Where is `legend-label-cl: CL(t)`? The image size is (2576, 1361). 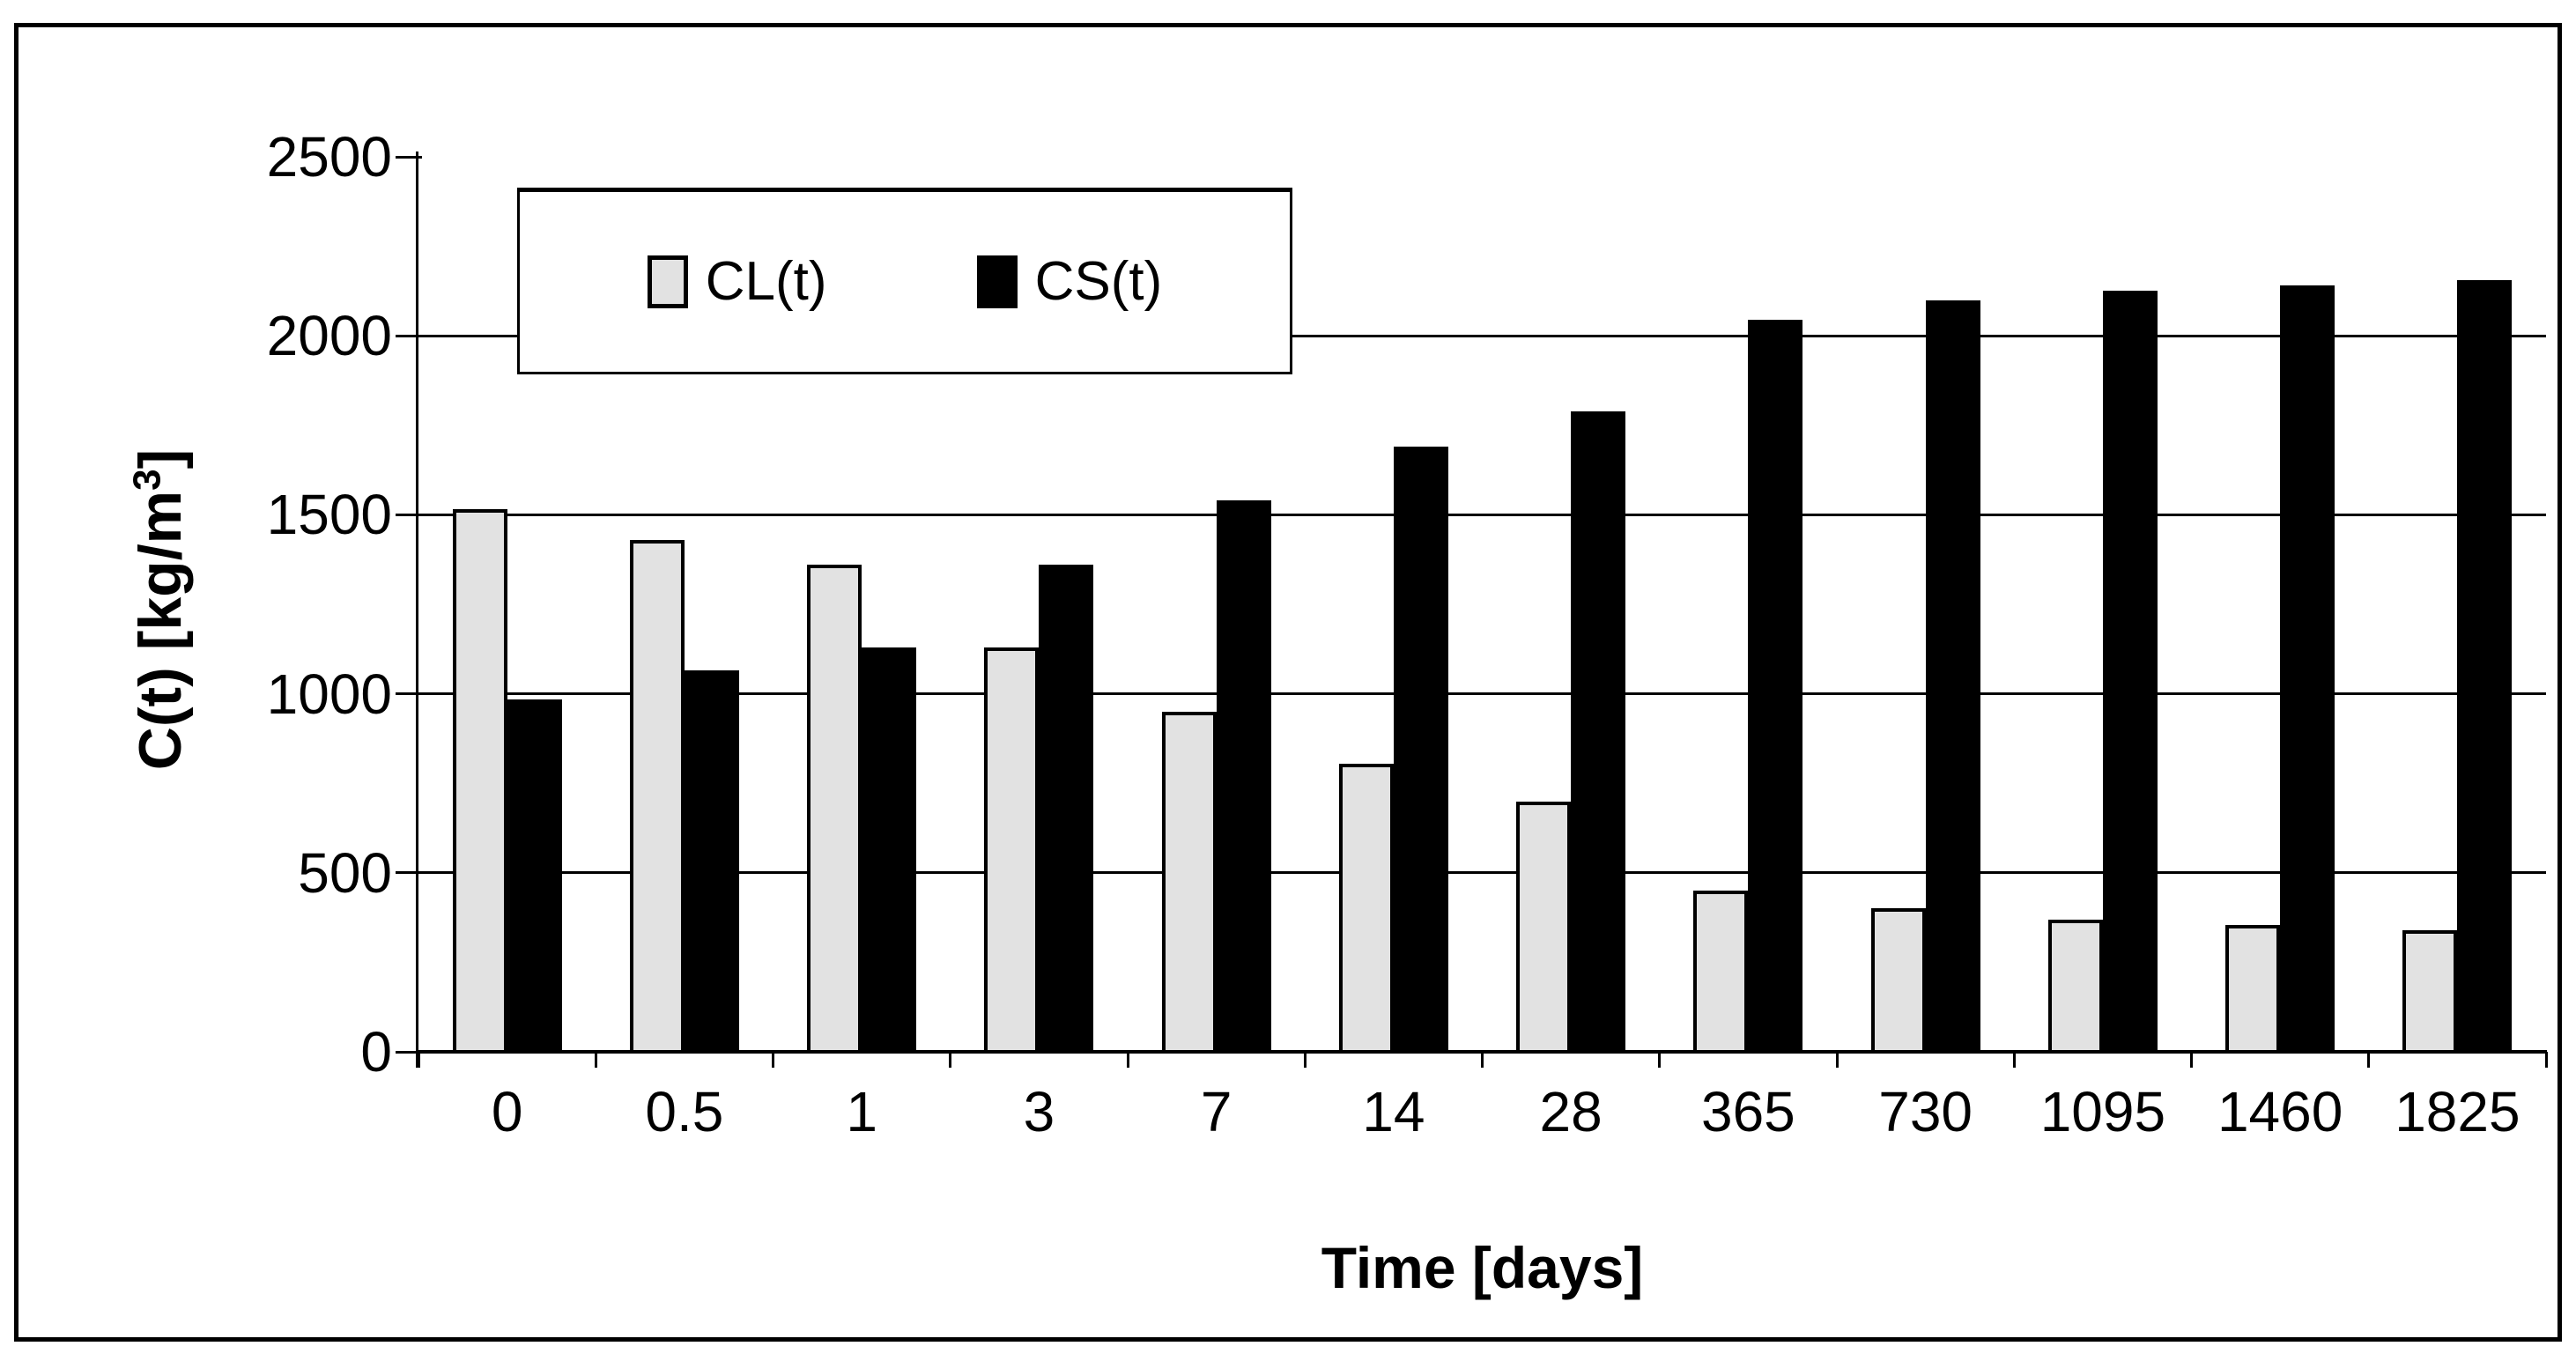
legend-label-cl: CL(t) is located at coordinates (766, 281).